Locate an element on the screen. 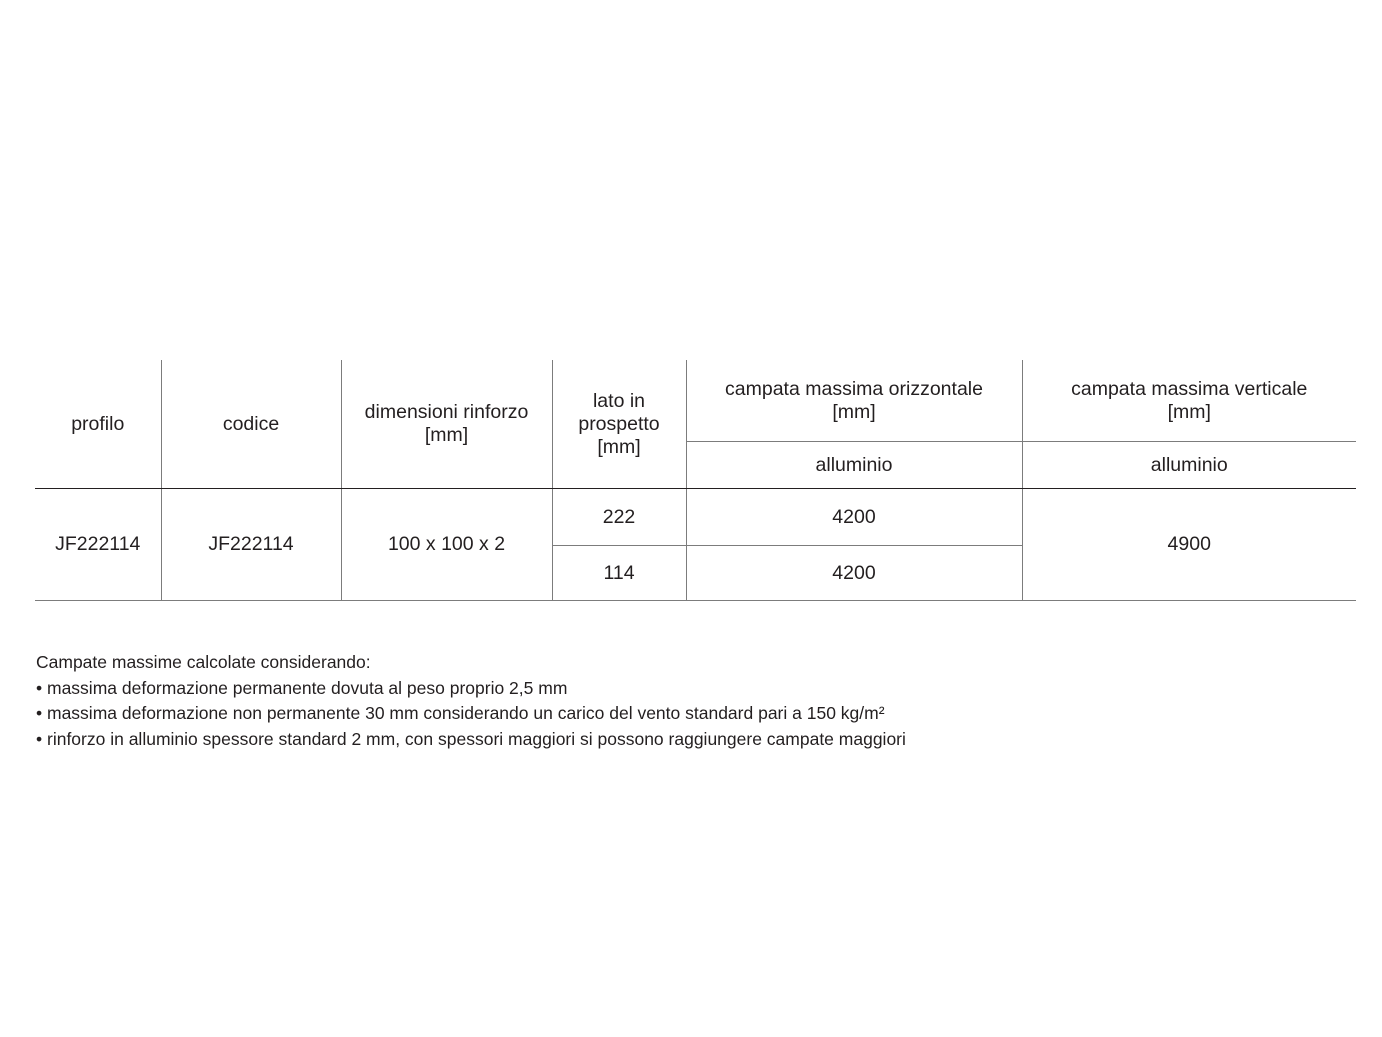 The height and width of the screenshot is (1037, 1382). header-campata-verticale-label: campata massima verticale is located at coordinates (1189, 388).